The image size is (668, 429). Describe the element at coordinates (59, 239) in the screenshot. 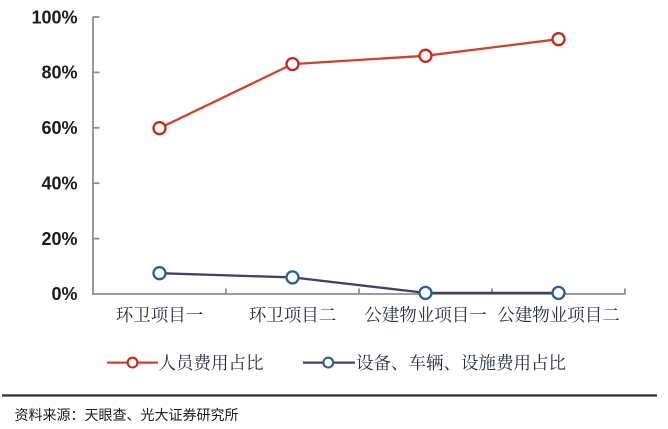

I see `svg-text: 20%` at that location.